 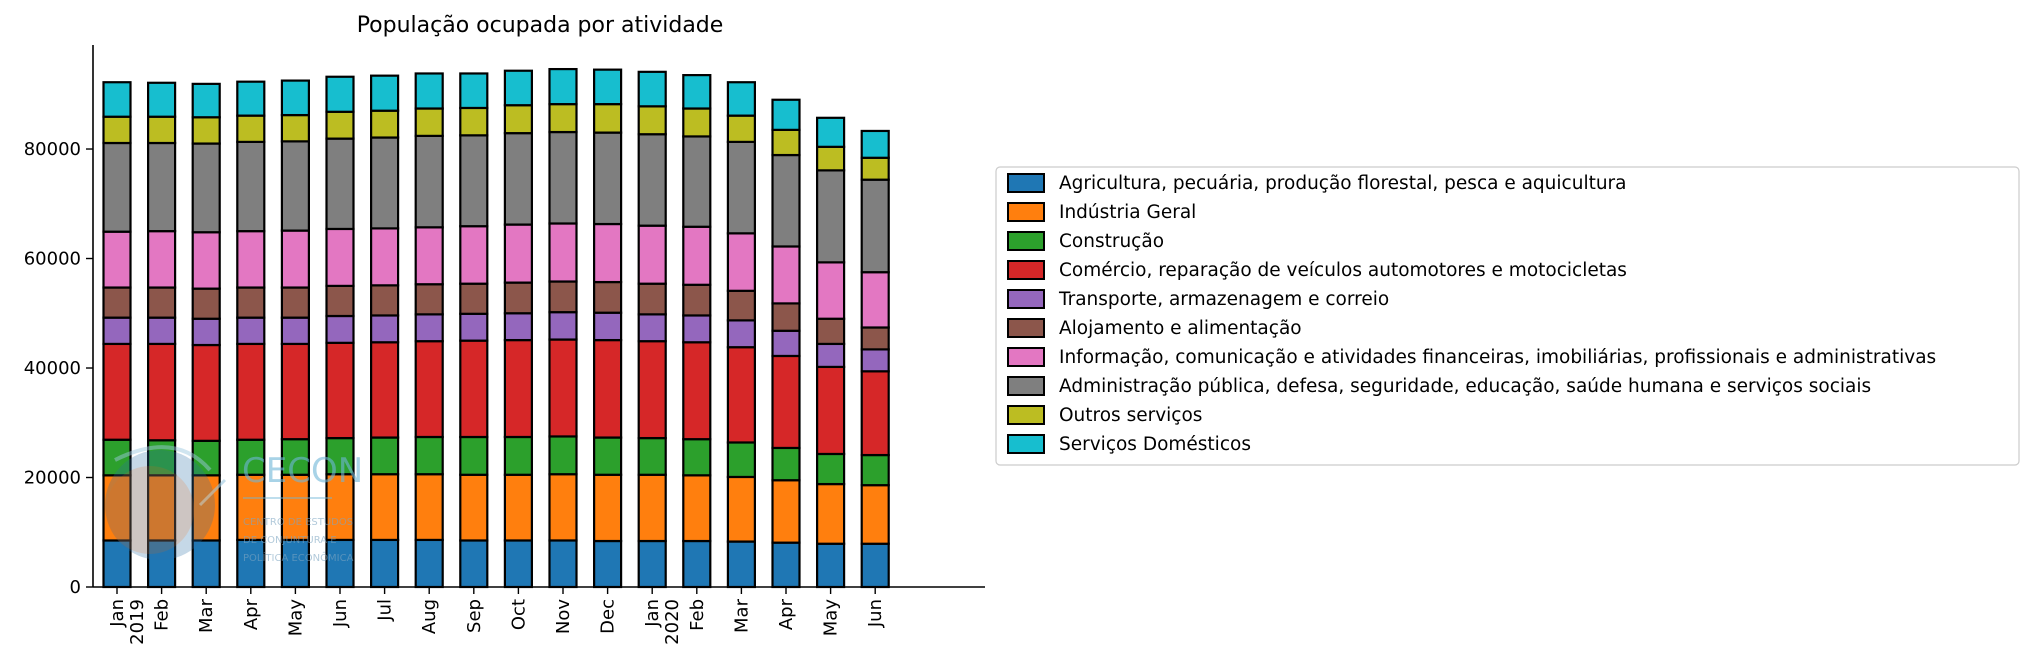 I want to click on x-tick-label-year: 2020, so click(x=672, y=622).